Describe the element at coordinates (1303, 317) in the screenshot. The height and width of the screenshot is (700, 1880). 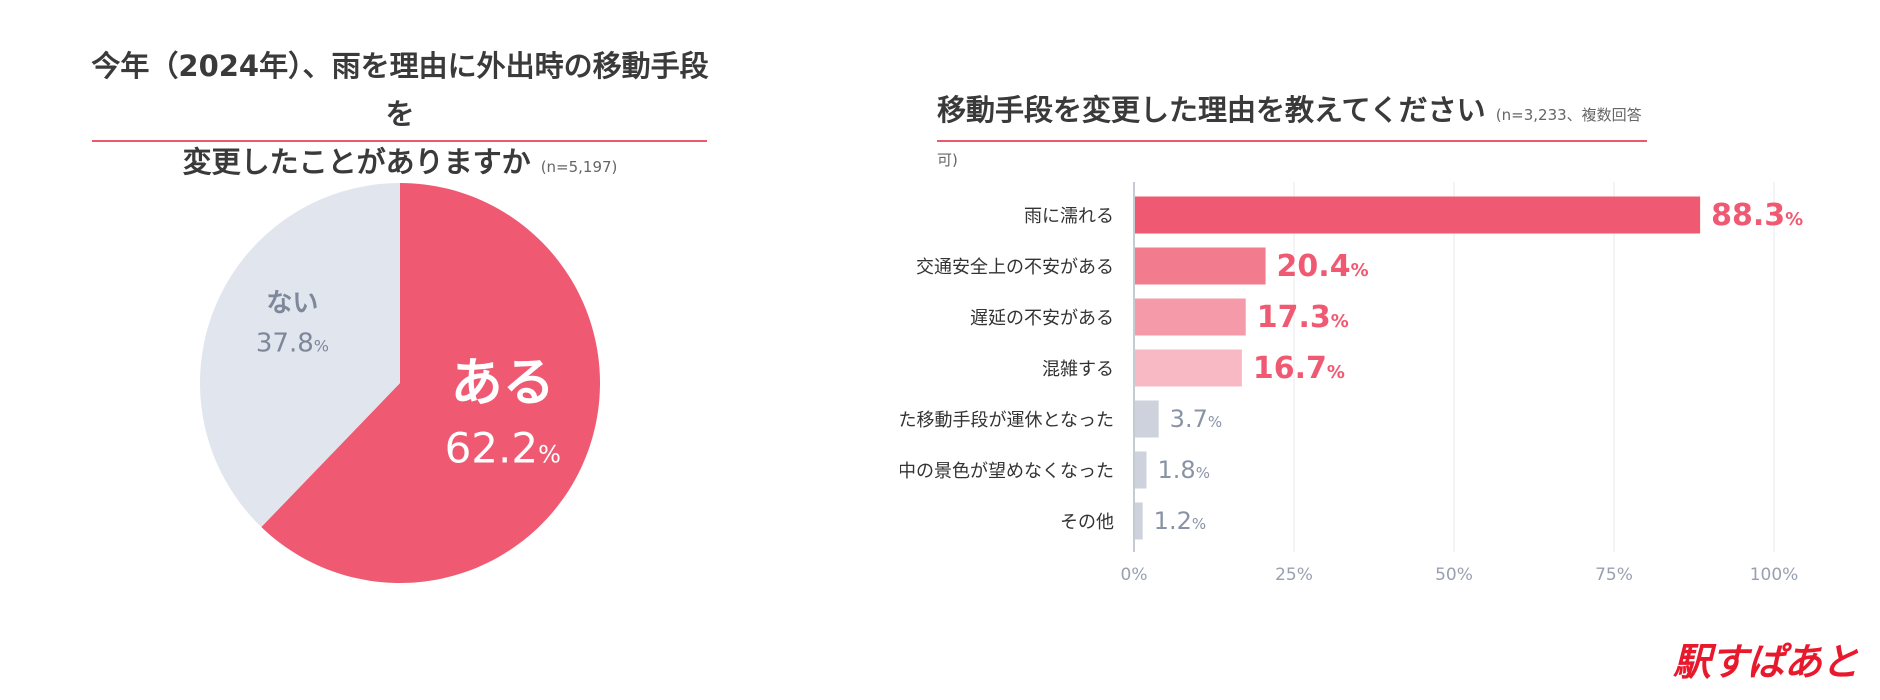
I see `bar-value-label: 17.3%` at that location.